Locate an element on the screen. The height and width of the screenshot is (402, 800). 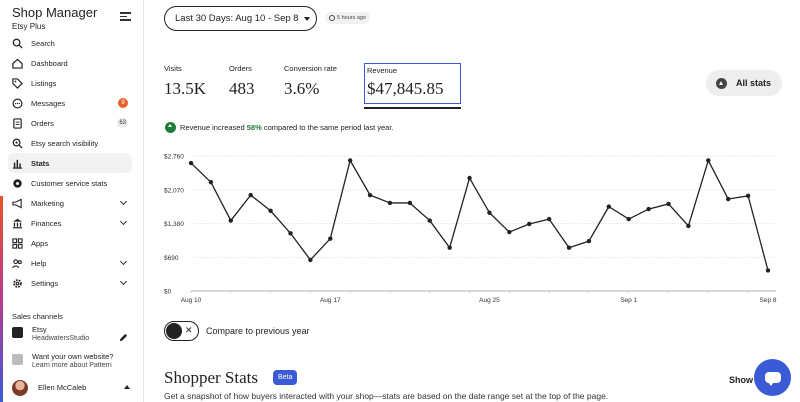
sidebar-item-apps: Apps is located at coordinates (70, 243).